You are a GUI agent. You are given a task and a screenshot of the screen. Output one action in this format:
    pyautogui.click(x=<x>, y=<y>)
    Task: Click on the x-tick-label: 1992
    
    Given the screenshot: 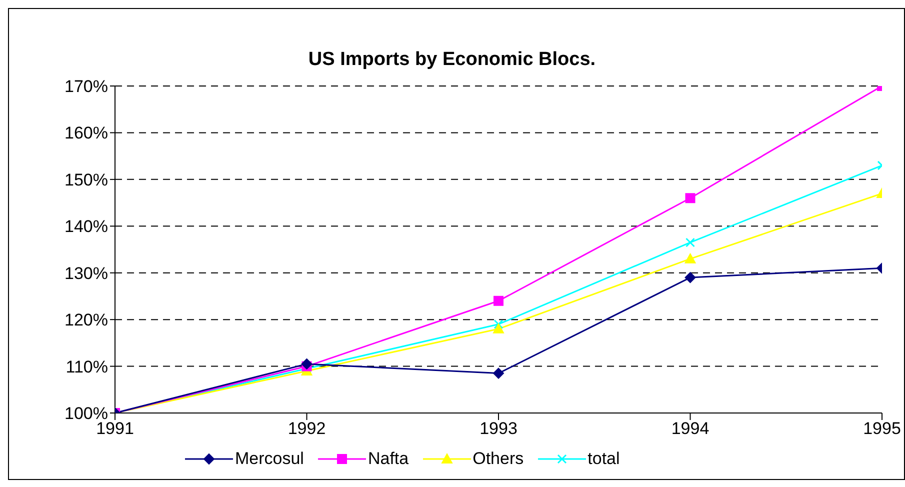 What is the action you would take?
    pyautogui.click(x=307, y=428)
    